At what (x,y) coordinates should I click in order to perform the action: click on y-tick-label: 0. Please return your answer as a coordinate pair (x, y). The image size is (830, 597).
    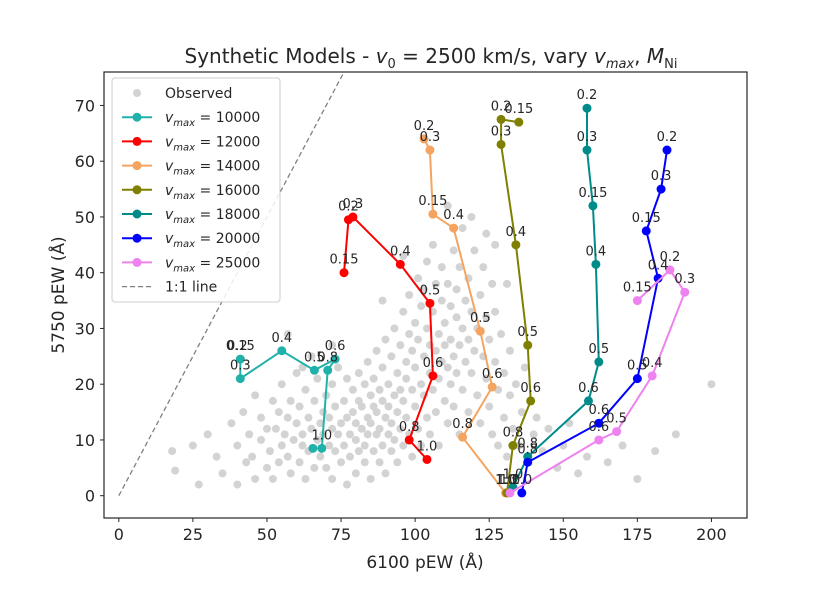
    Looking at the image, I should click on (90, 496).